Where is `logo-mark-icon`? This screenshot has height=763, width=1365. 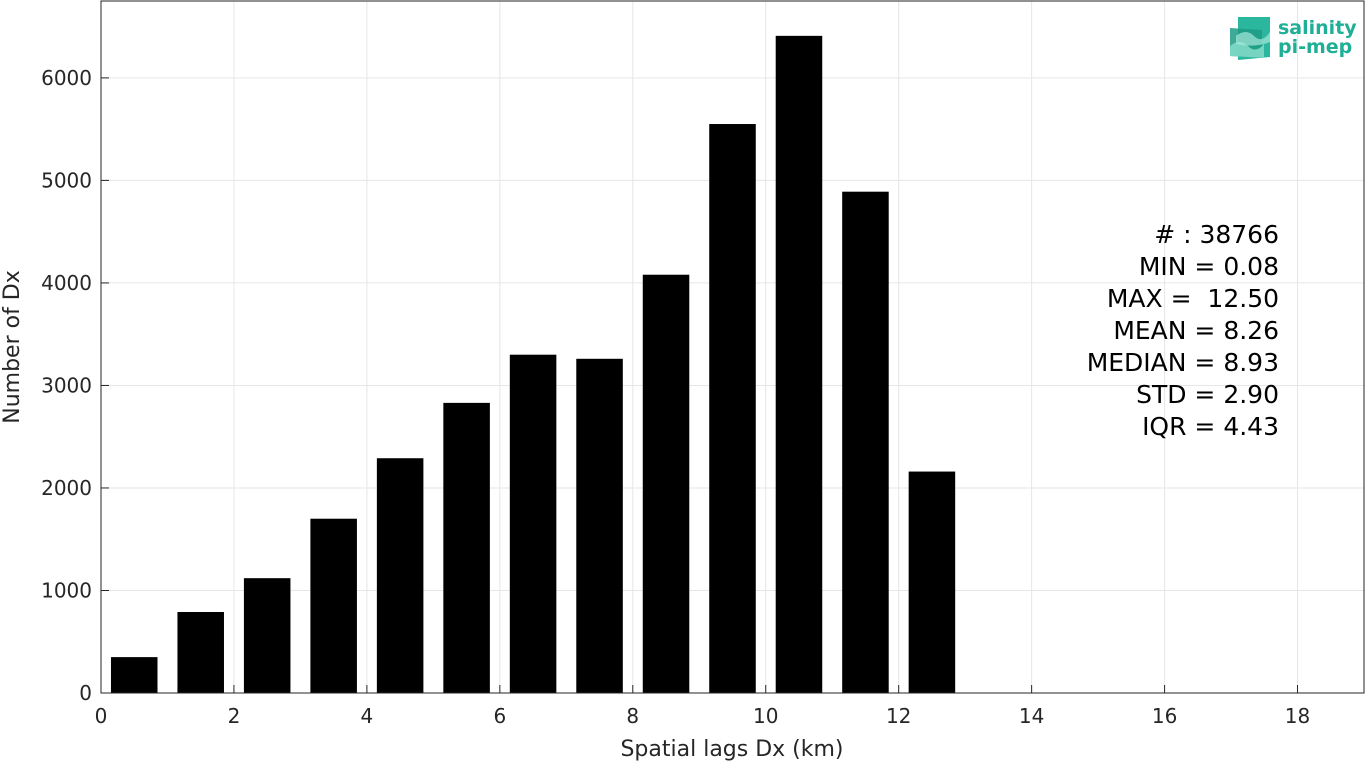 logo-mark-icon is located at coordinates (1250, 38).